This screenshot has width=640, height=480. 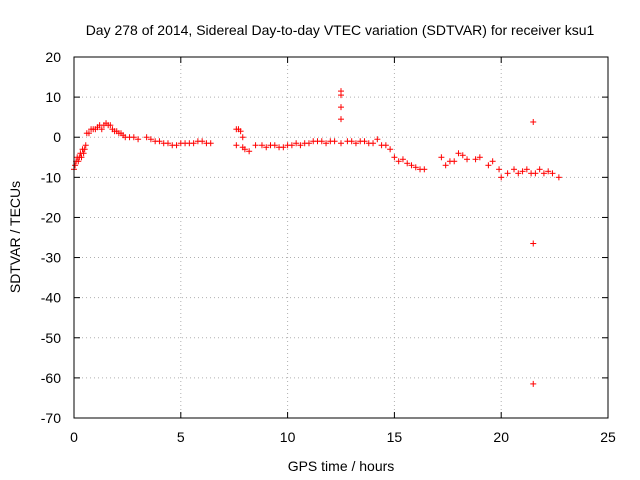 What do you see at coordinates (51, 338) in the screenshot?
I see `y-tick-label: -50` at bounding box center [51, 338].